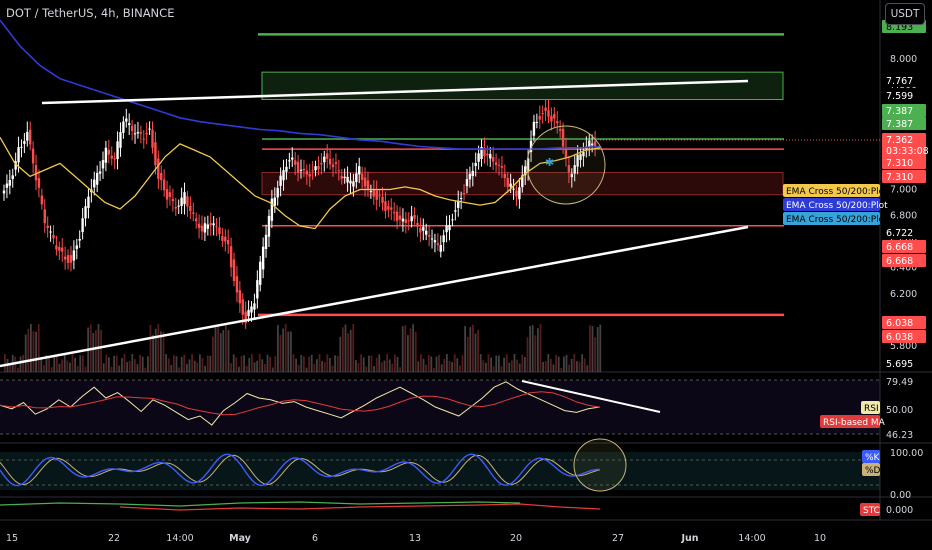  Describe the element at coordinates (300, 403) in the screenshot. I see `rsi-line` at that location.